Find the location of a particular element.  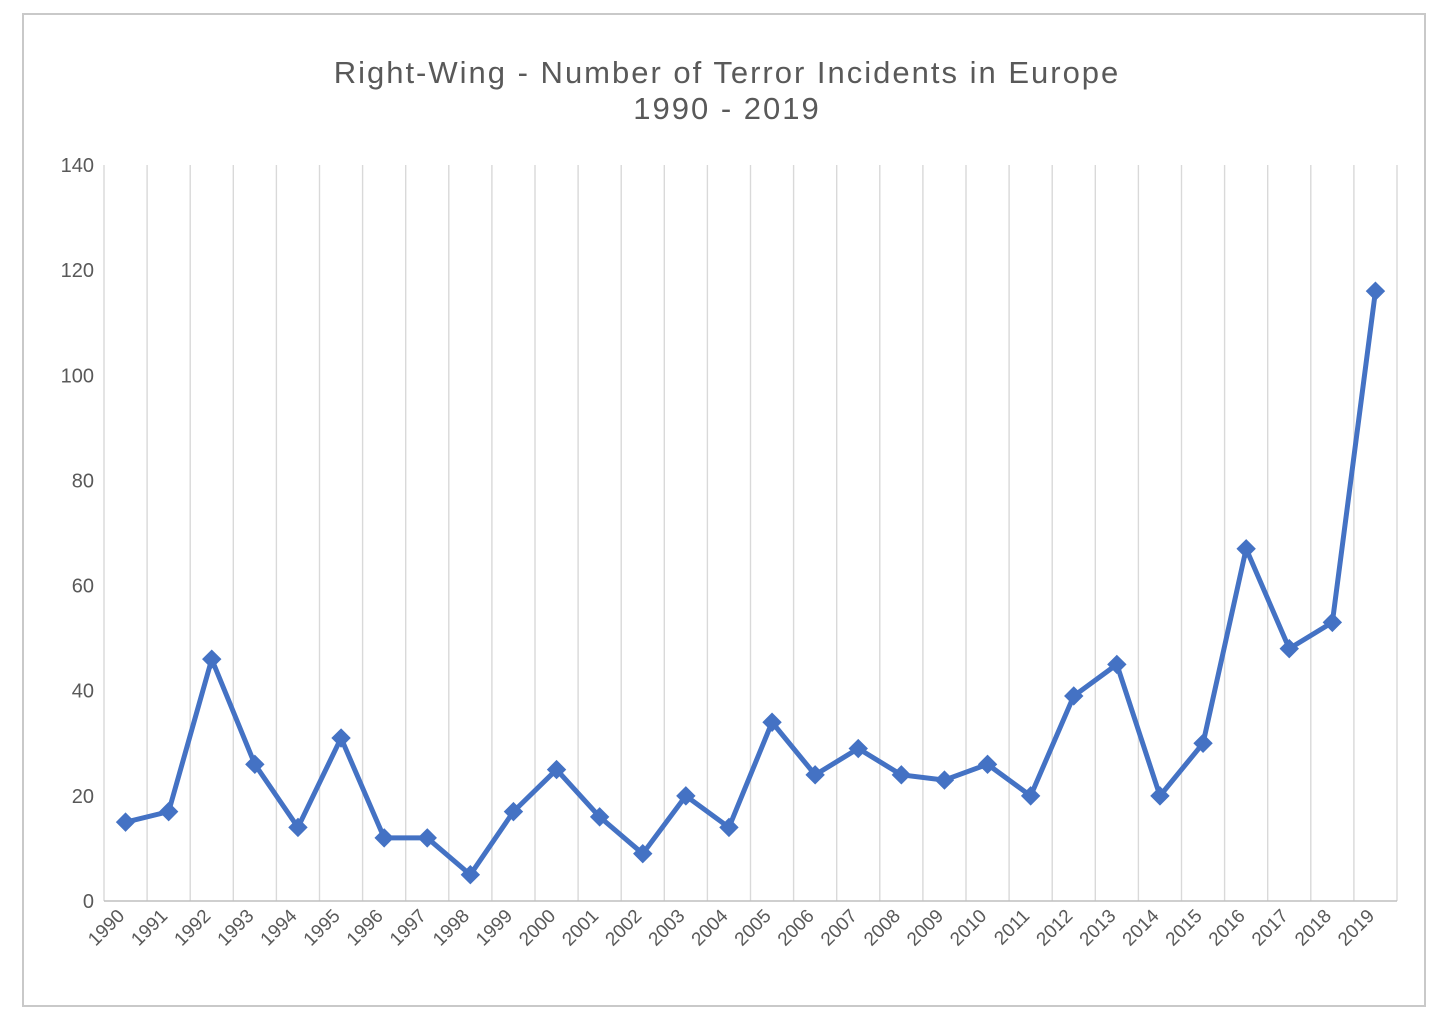

x-tick-label: 2010 is located at coordinates (968, 928).